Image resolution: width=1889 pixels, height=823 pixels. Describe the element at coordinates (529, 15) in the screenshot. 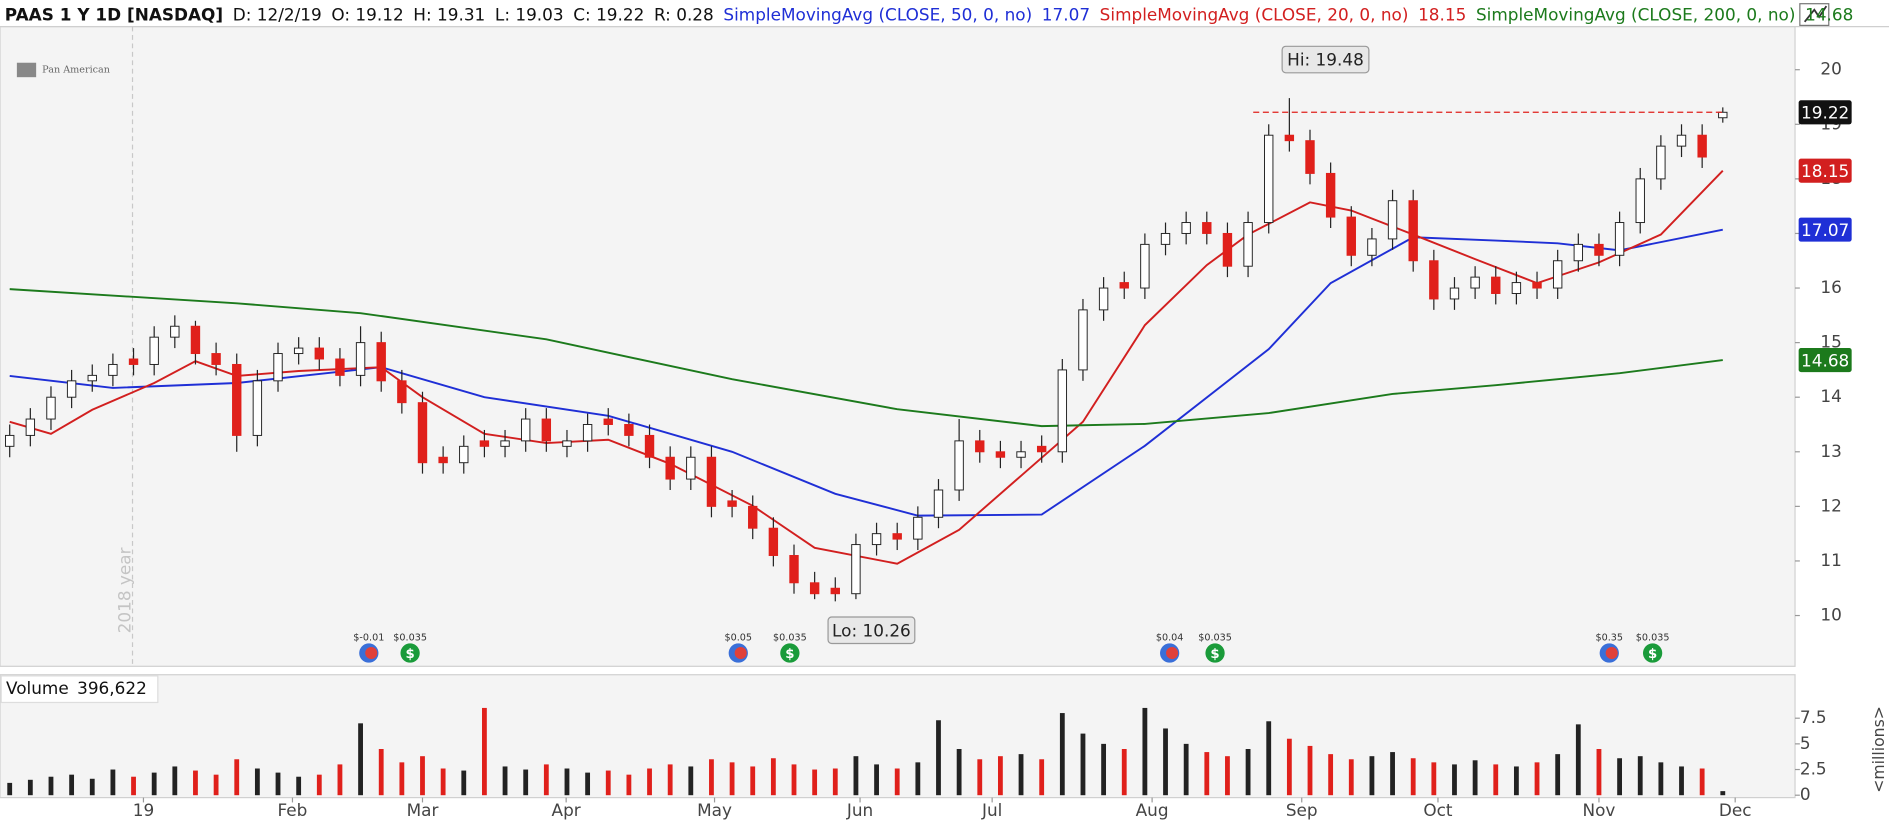

I see `header-item: L: 19.03` at that location.